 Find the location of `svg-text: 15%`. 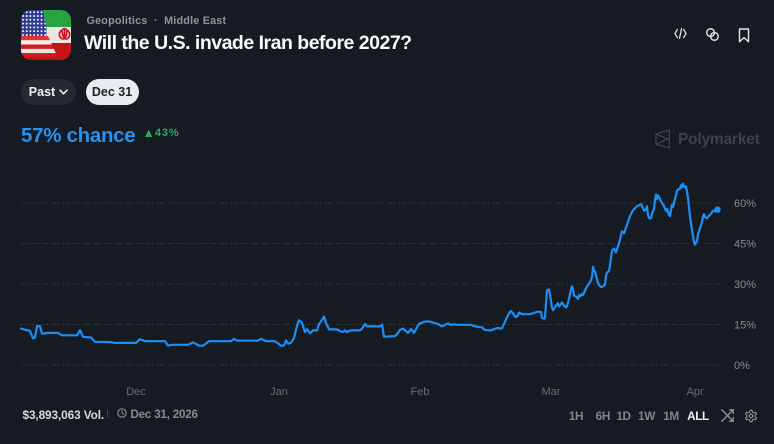

svg-text: 15% is located at coordinates (745, 326).